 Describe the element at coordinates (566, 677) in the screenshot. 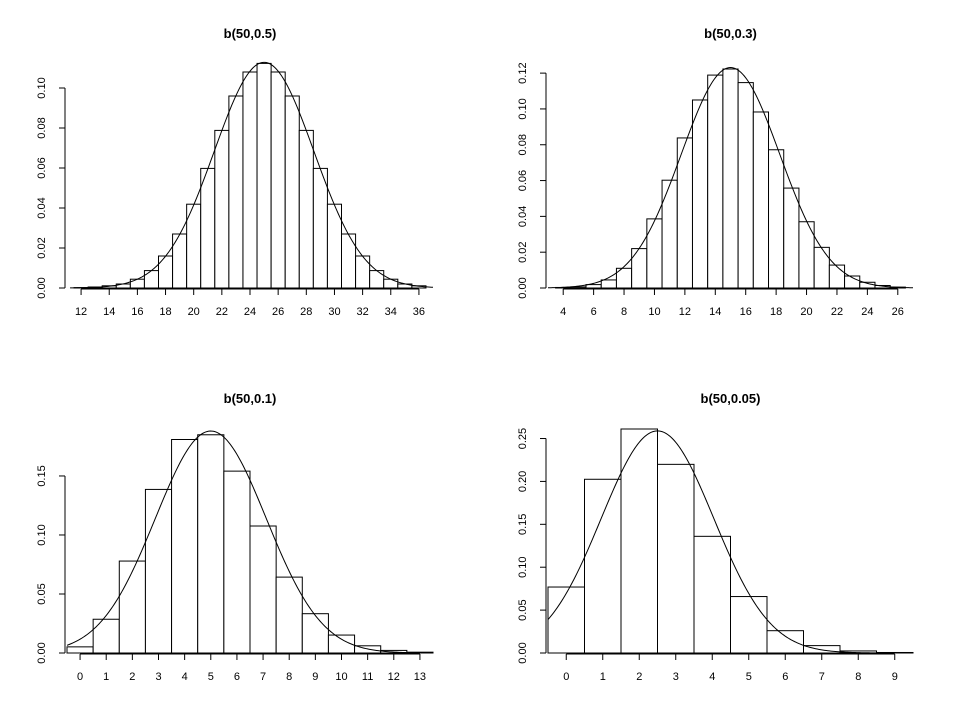

I see `x-tick-label: 0` at that location.